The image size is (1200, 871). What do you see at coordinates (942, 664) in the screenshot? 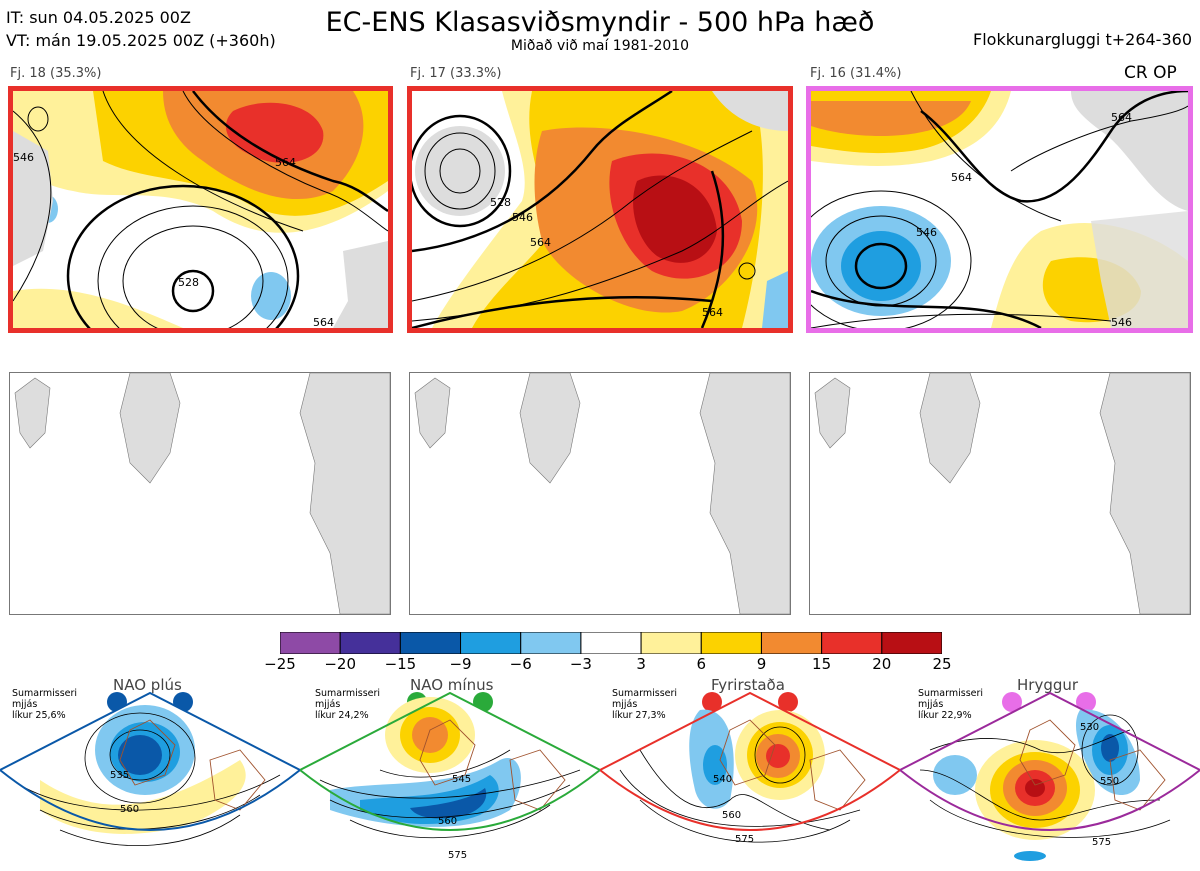
I see `colorbar-tick-label: 25` at bounding box center [942, 664].